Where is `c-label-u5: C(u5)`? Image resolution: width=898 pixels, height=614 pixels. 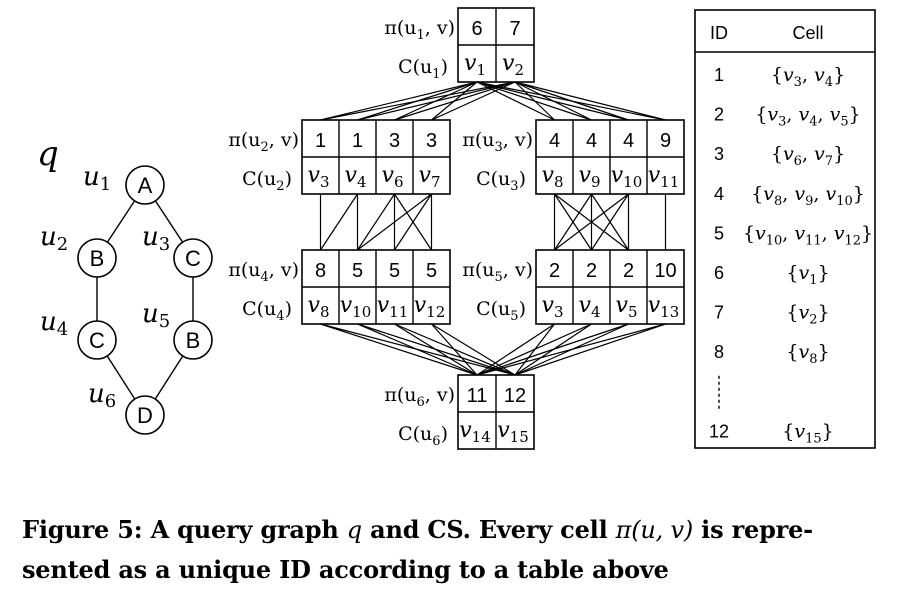
c-label-u5: C(u5) is located at coordinates (501, 311).